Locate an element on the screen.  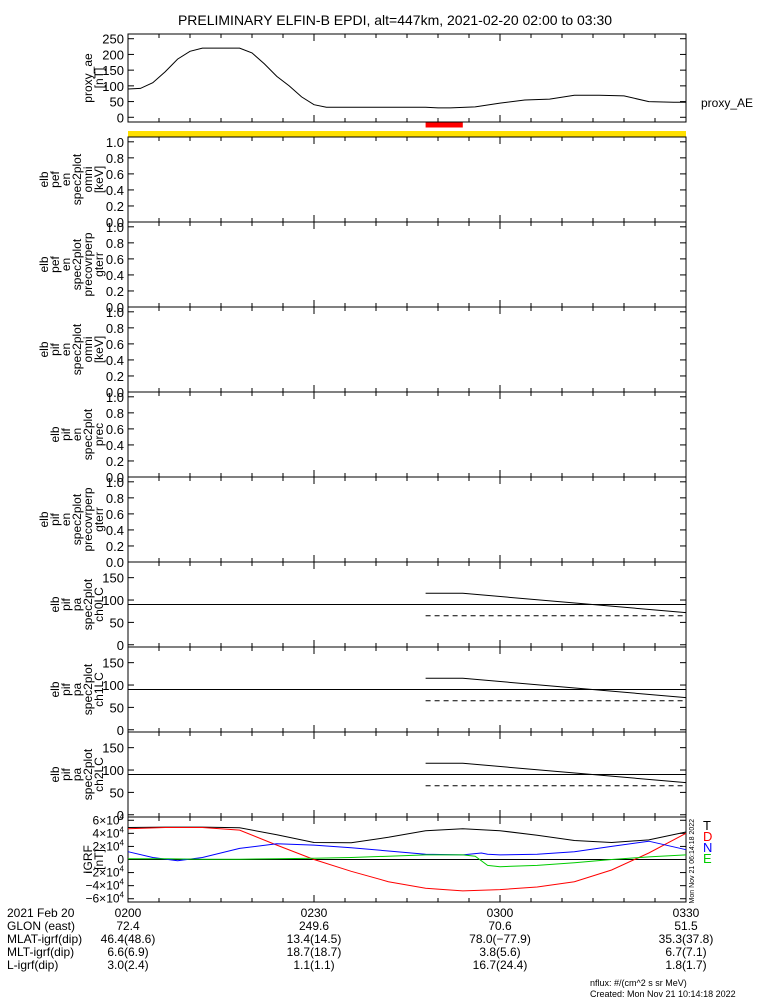
x-row-value: 78.0(−77.9) is located at coordinates (500, 939).